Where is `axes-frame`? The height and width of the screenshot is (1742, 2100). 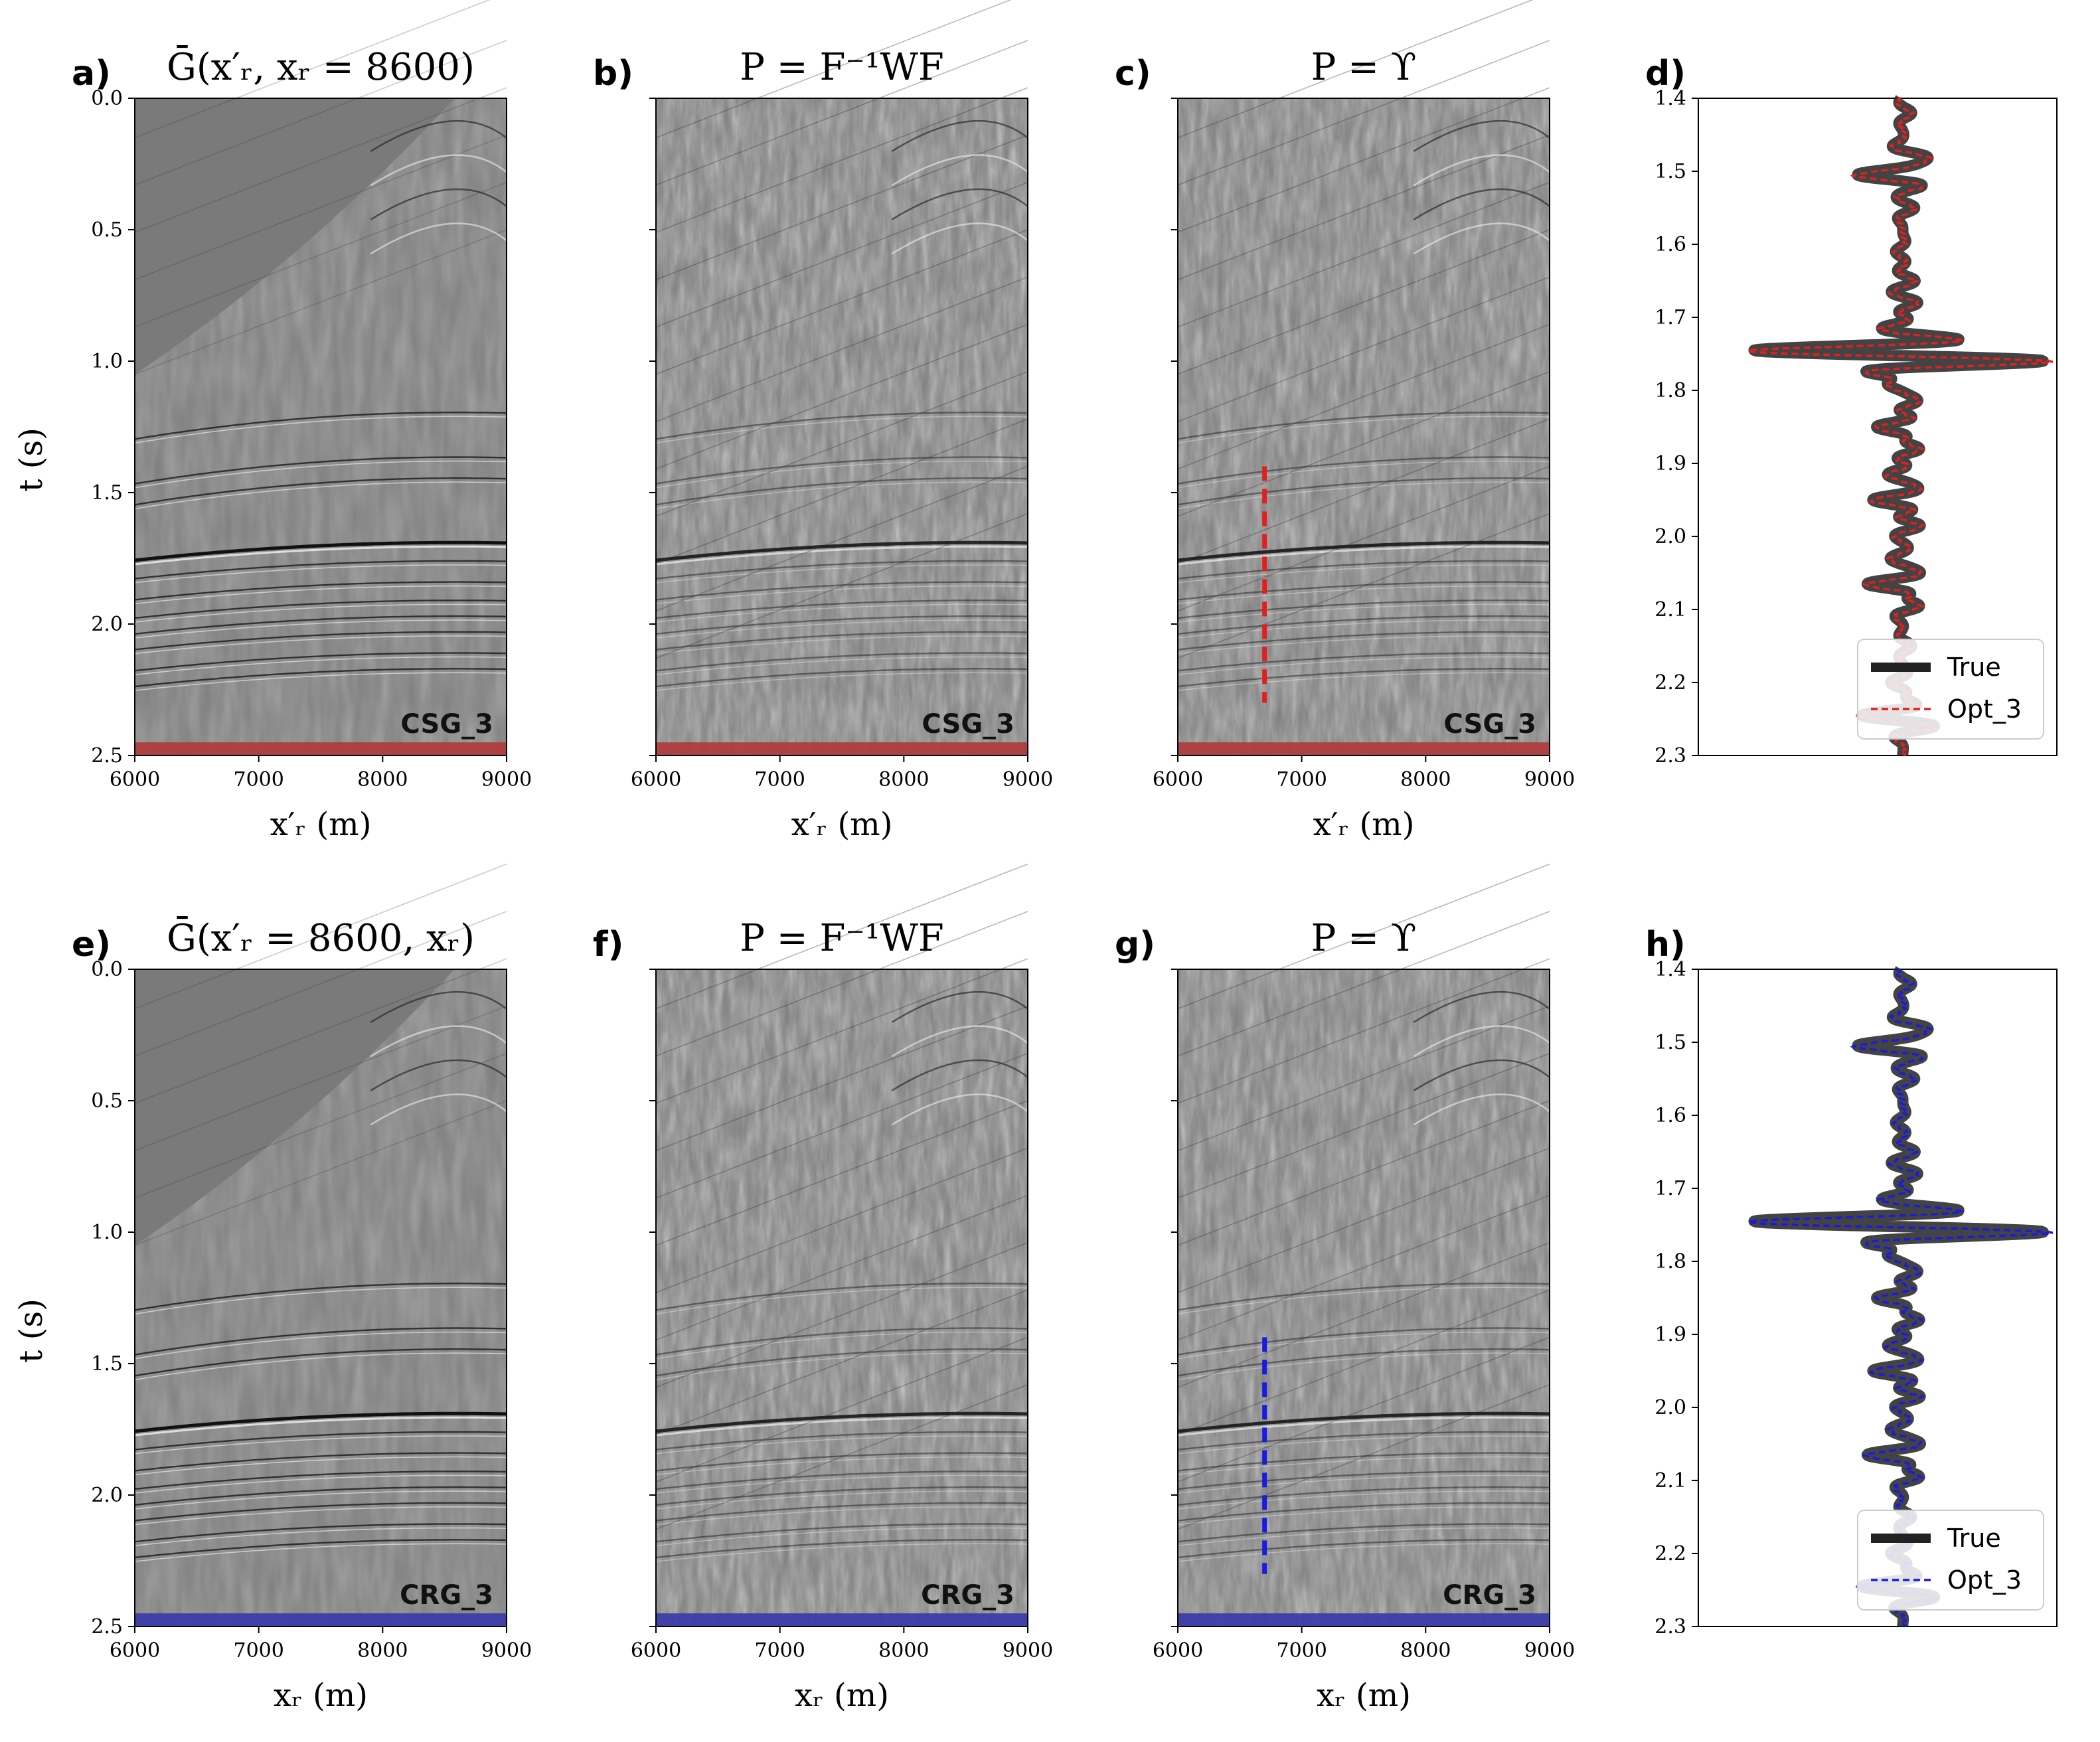 axes-frame is located at coordinates (320, 427).